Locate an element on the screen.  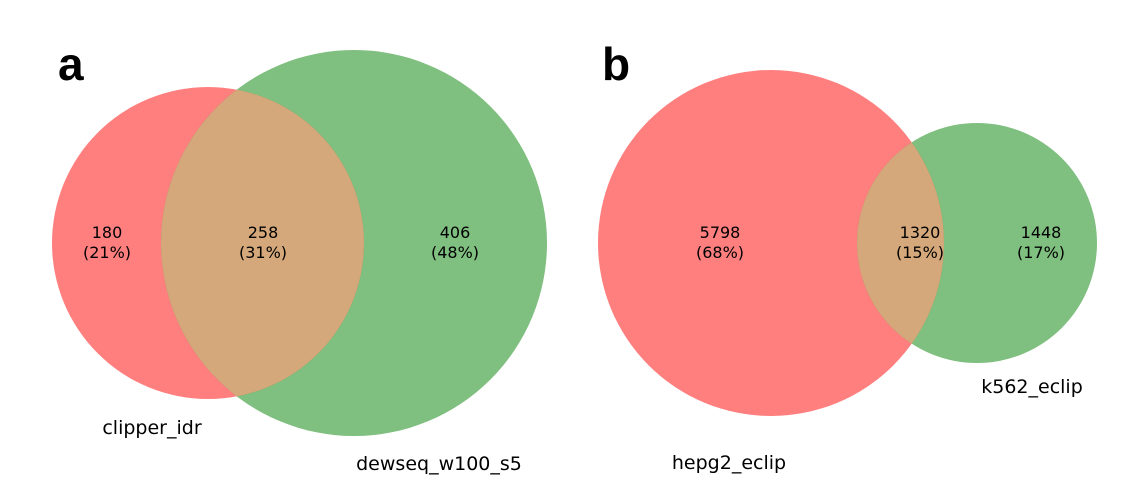
region-percent-overlap-a: (31%) is located at coordinates (263, 252).